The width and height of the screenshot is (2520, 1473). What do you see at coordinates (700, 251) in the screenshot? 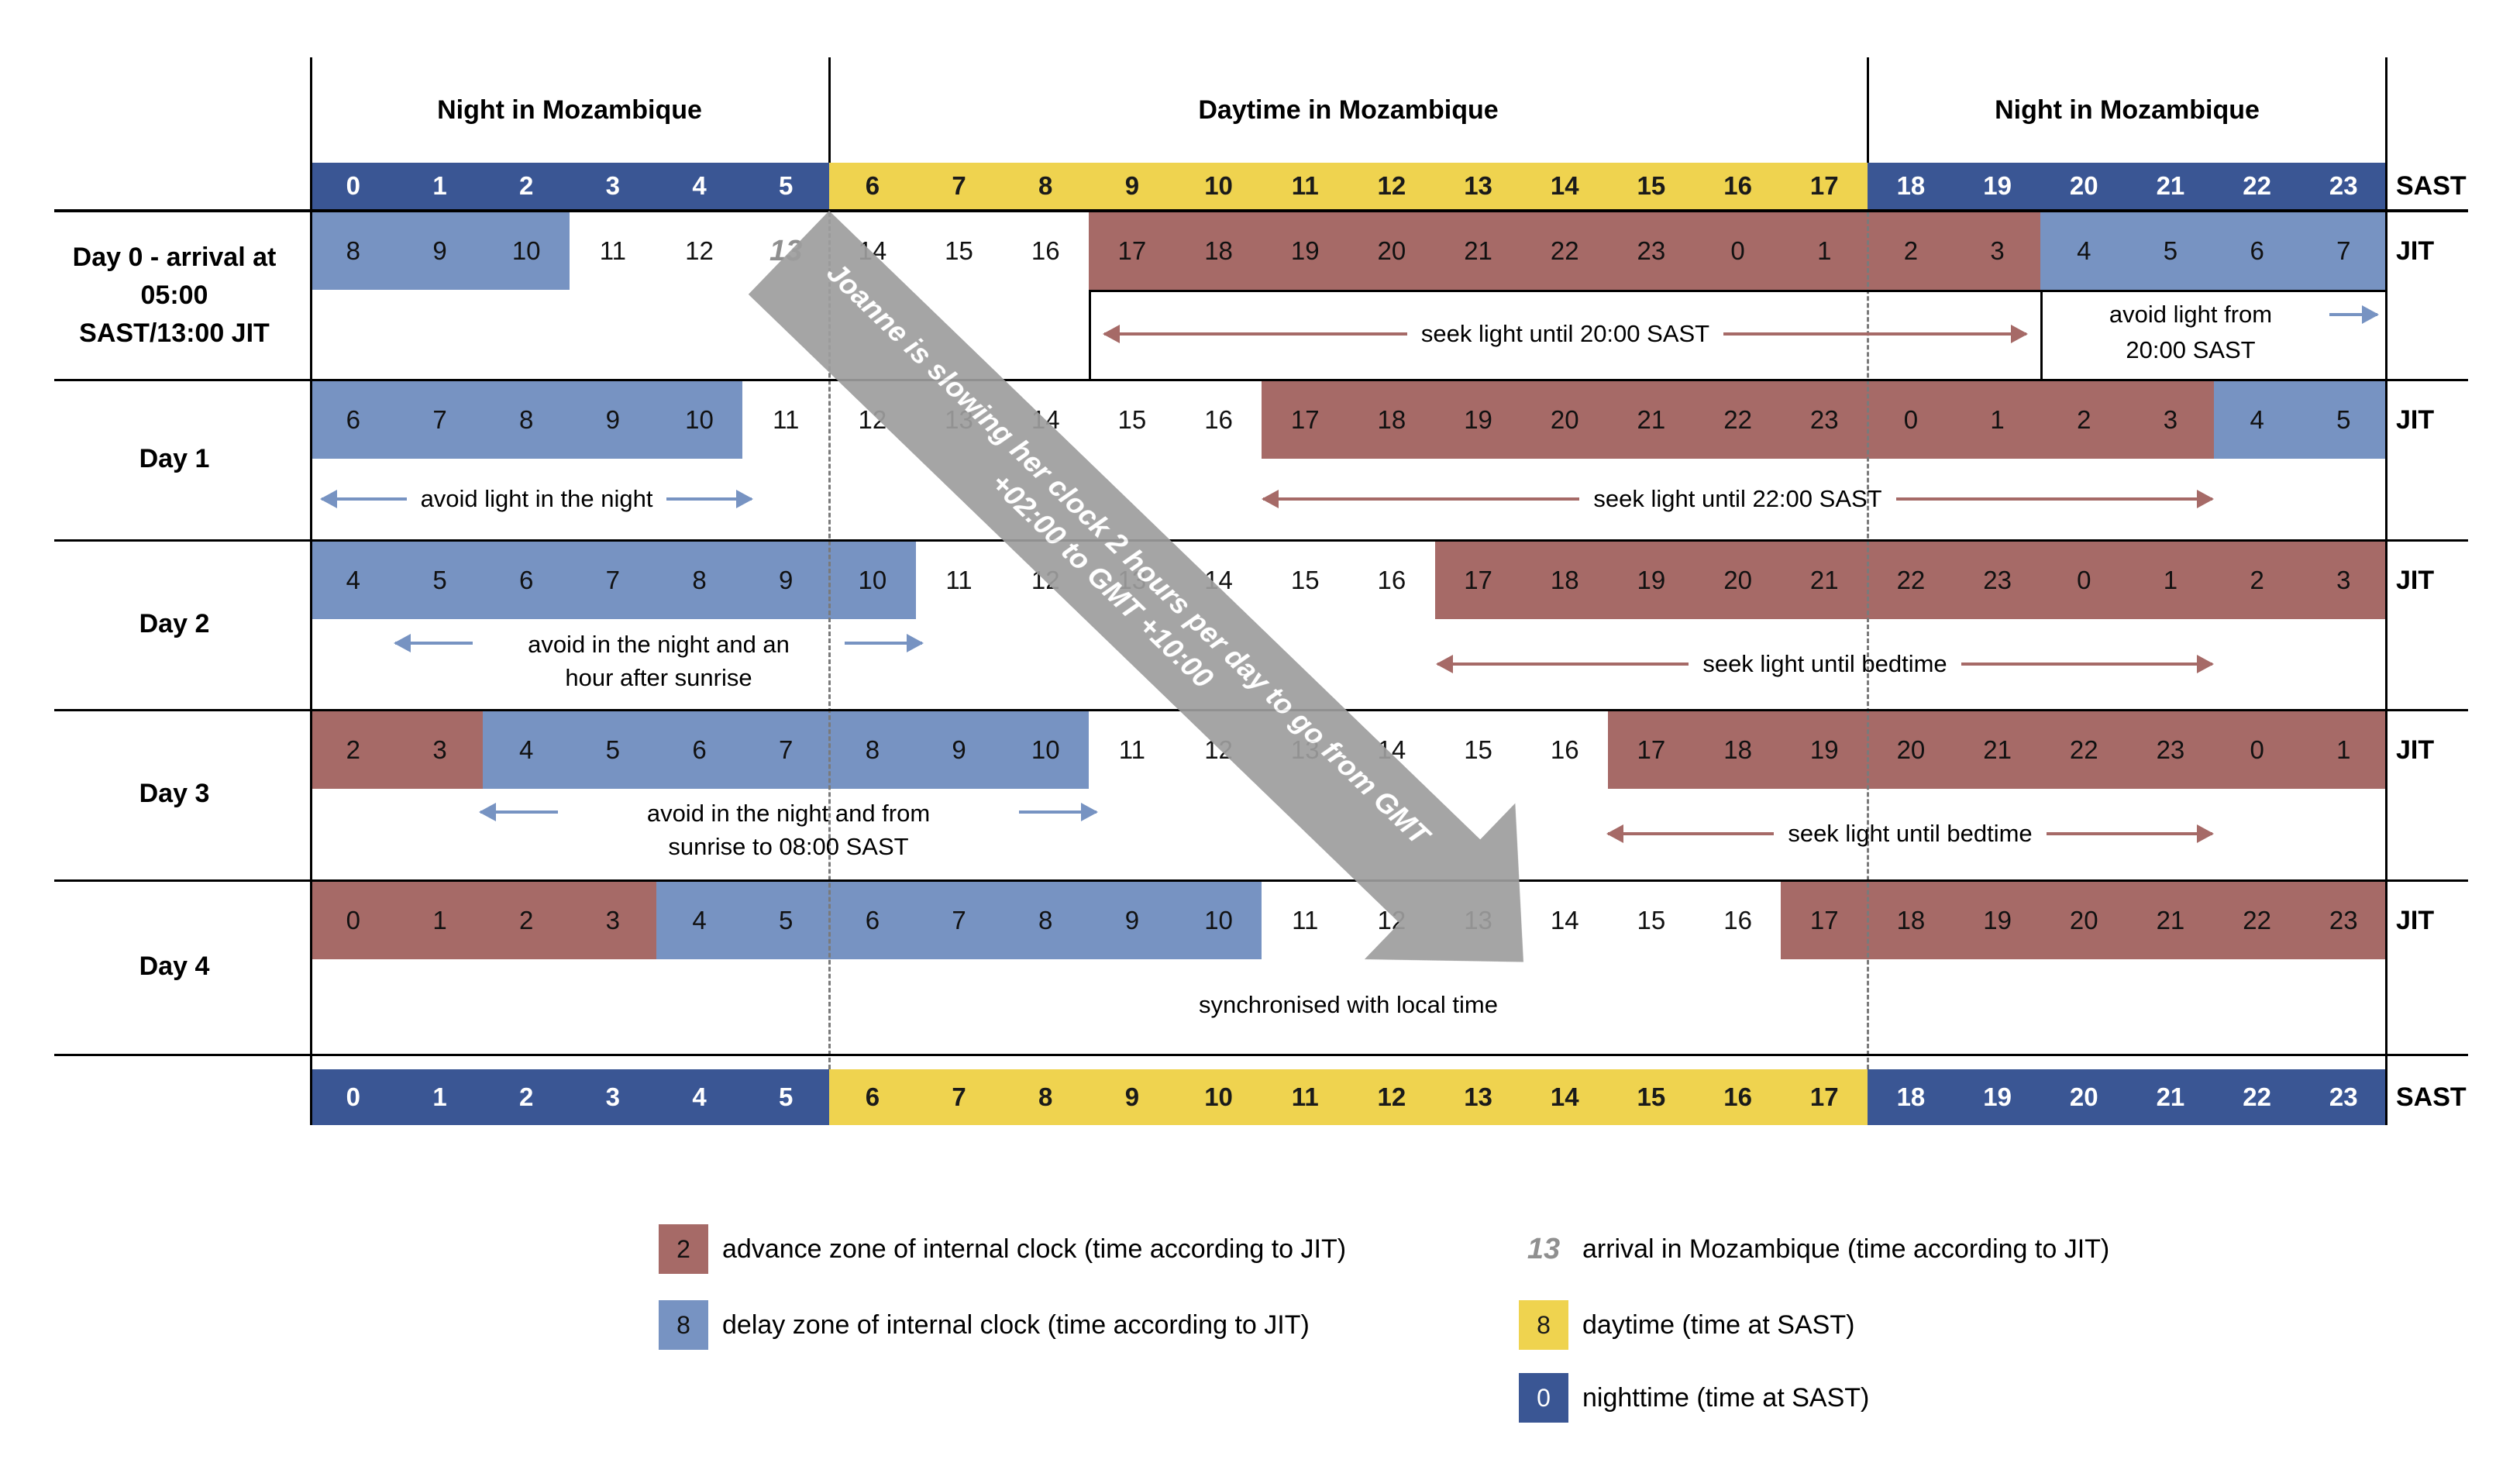
I see `hour-cell-12: 12` at bounding box center [700, 251].